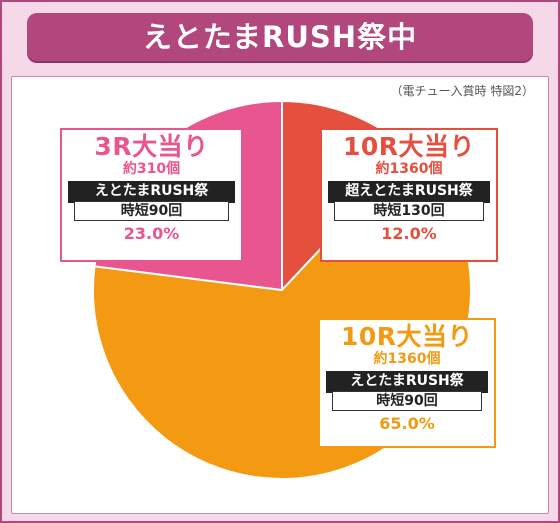  What do you see at coordinates (409, 192) in the screenshot?
I see `box-10r-top-mode: 超えとたまRUSH祭` at bounding box center [409, 192].